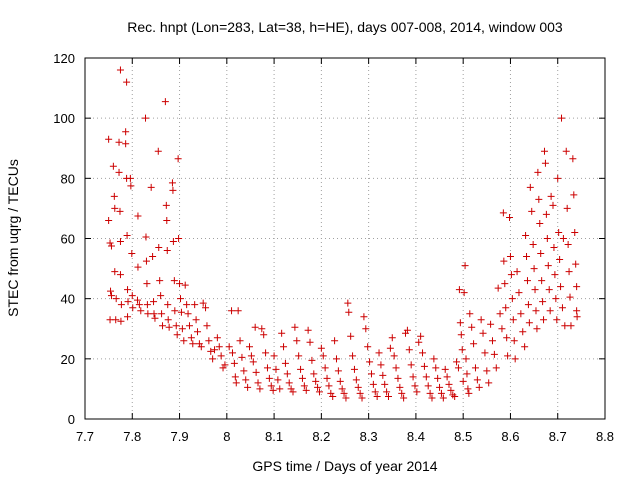 The height and width of the screenshot is (480, 640). Describe the element at coordinates (68, 178) in the screenshot. I see `y-tick-label: 80` at that location.